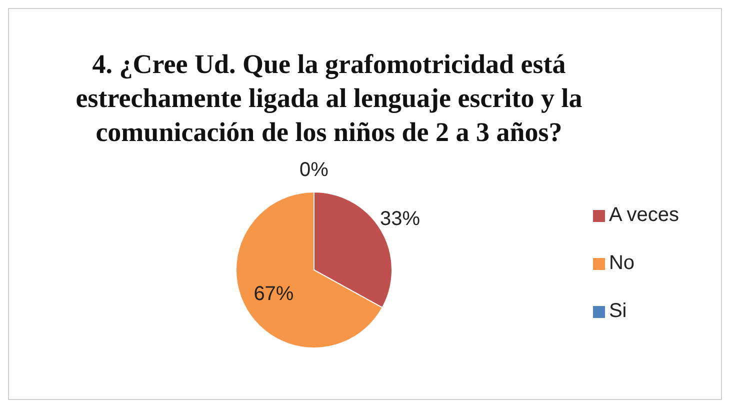 The image size is (734, 412). I want to click on legend-label: A veces, so click(643, 215).